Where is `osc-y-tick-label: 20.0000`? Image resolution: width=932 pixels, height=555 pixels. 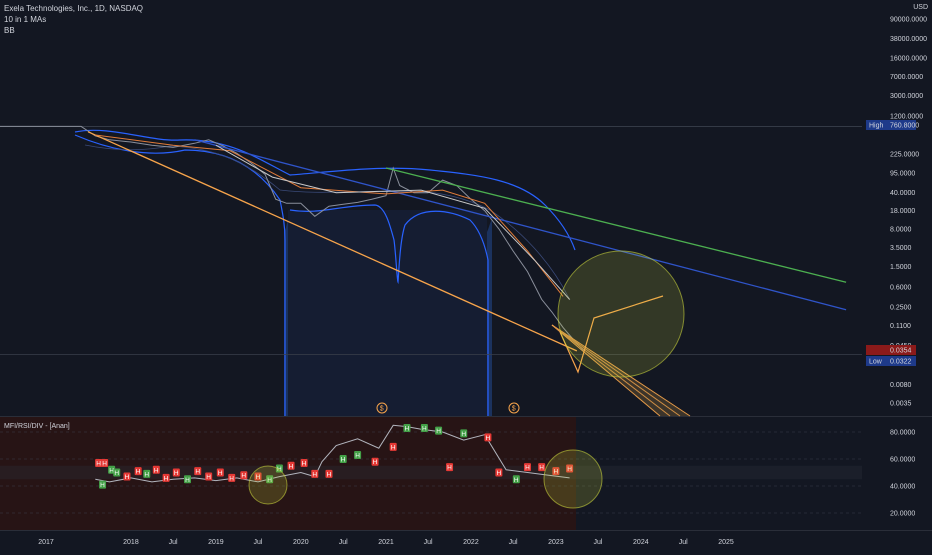
osc-y-tick-label: 20.0000 is located at coordinates (902, 514).